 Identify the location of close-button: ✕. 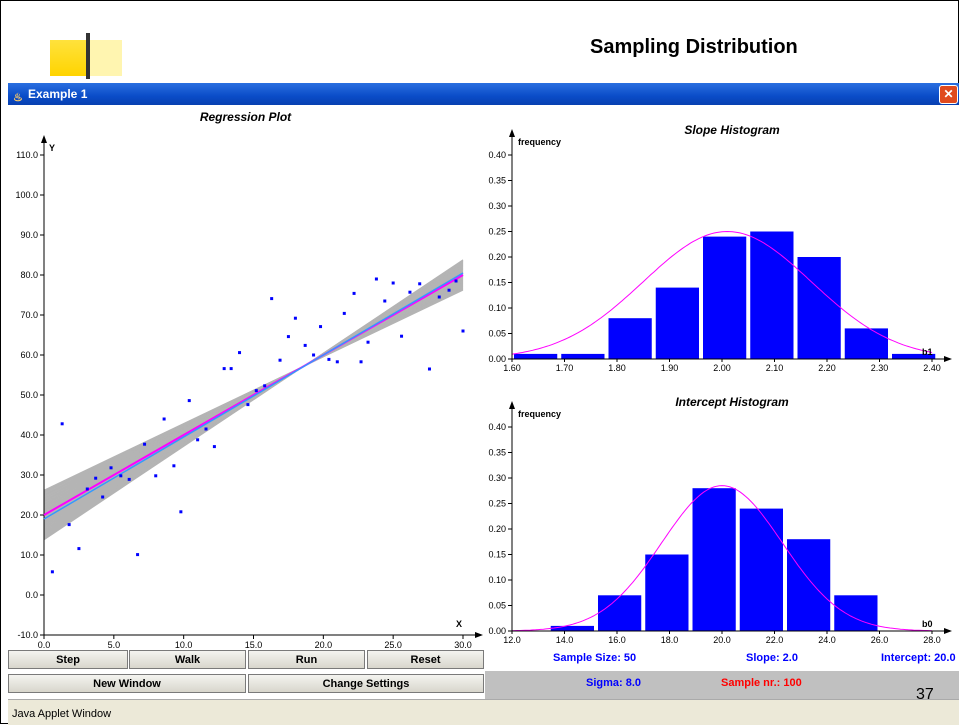
(948, 94).